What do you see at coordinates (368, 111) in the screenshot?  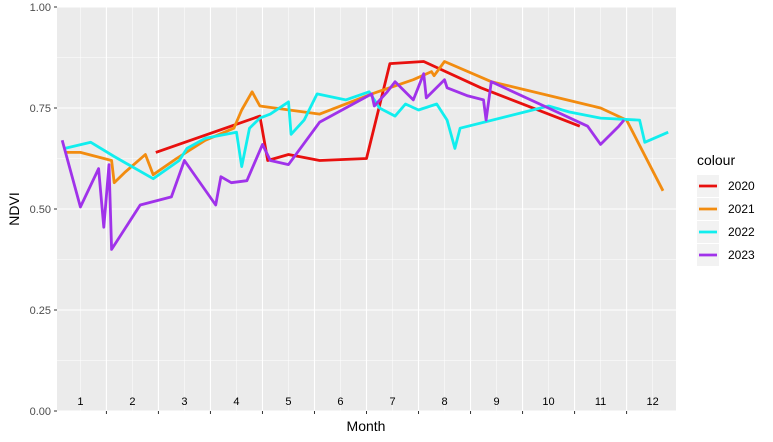 I see `series-line-2020` at bounding box center [368, 111].